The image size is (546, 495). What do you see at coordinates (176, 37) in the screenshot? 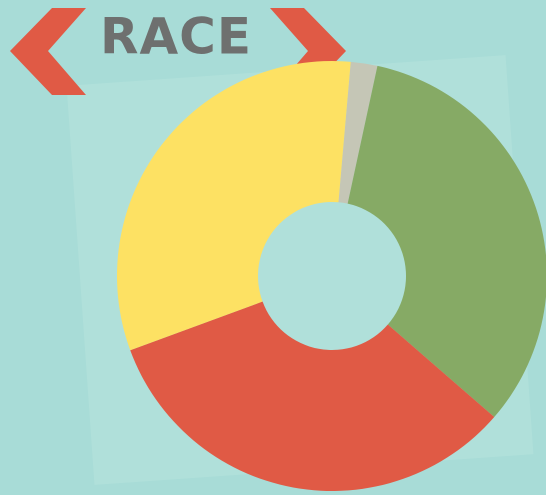
I see `chart-title: RACE` at bounding box center [176, 37].